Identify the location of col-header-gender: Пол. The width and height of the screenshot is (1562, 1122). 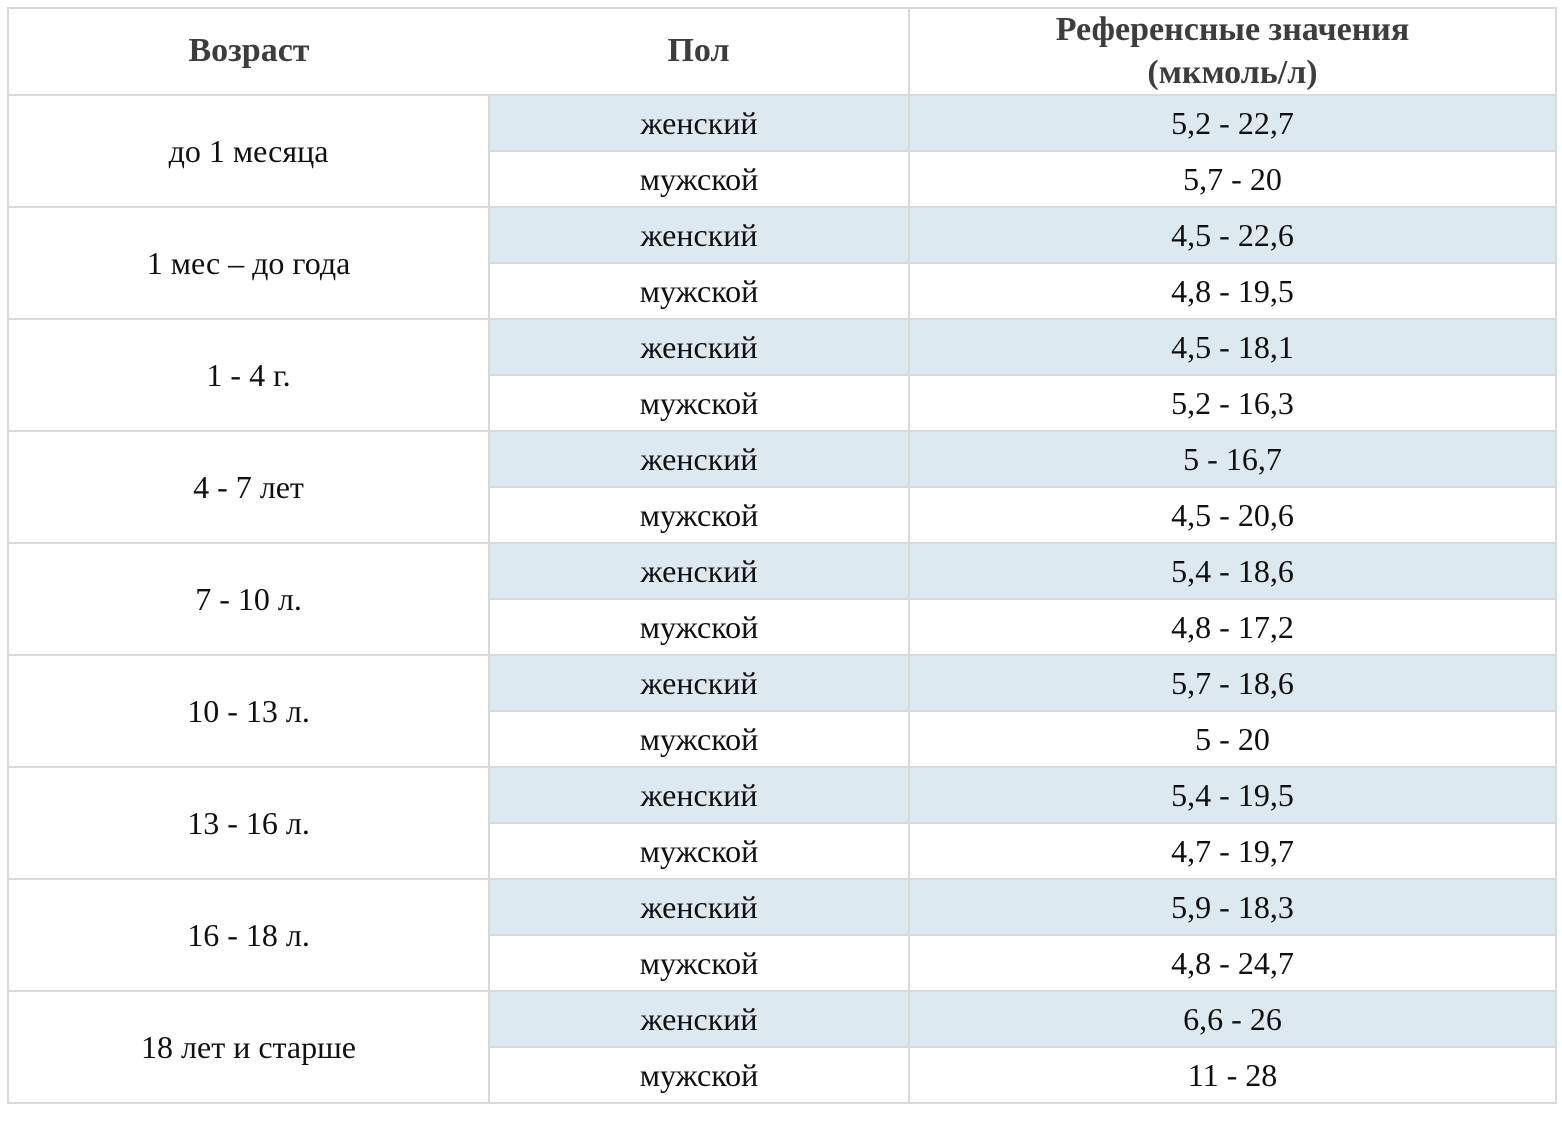
(699, 51).